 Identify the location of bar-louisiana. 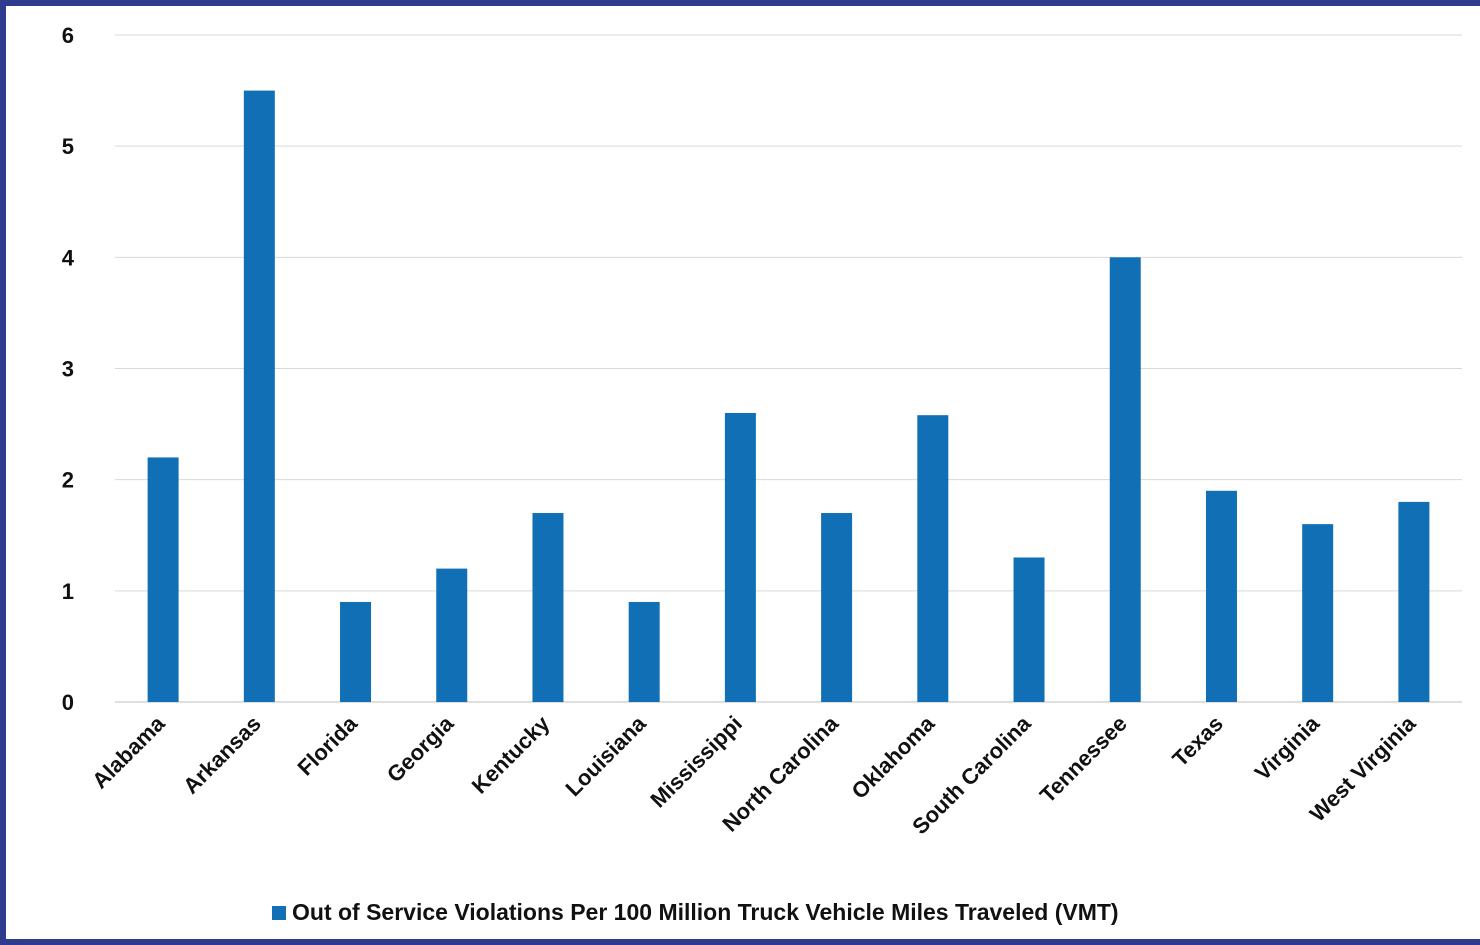
(644, 651).